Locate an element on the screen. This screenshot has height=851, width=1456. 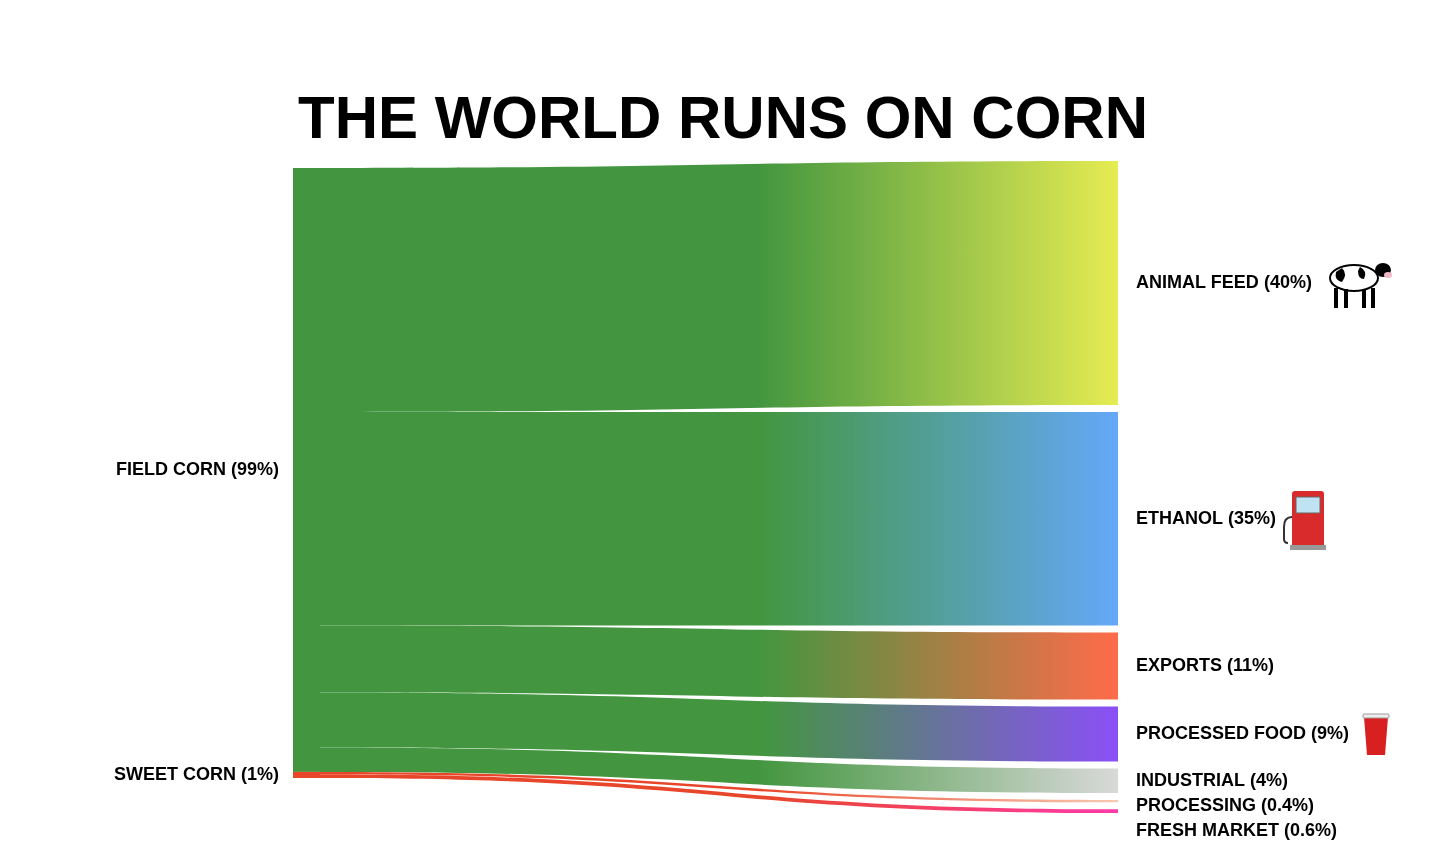
data-label: (40%) is located at coordinates (1288, 281).